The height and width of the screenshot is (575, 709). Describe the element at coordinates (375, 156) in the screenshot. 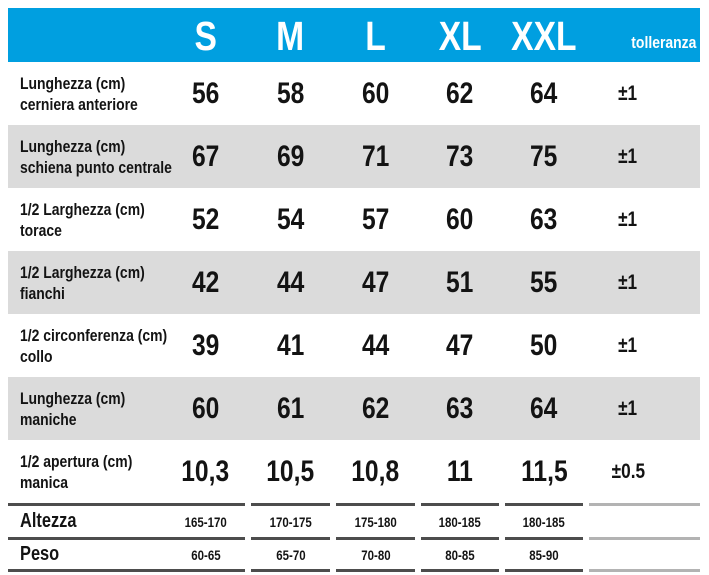

I see `value-cell: 71` at that location.